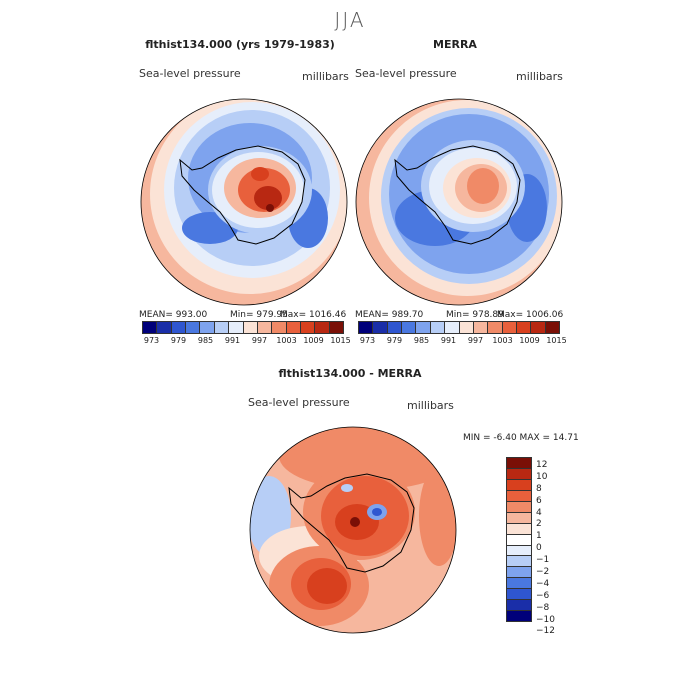 Image resolution: width=700 pixels, height=700 pixels. I want to click on panel2-colorbar-tick: 997, so click(475, 340).